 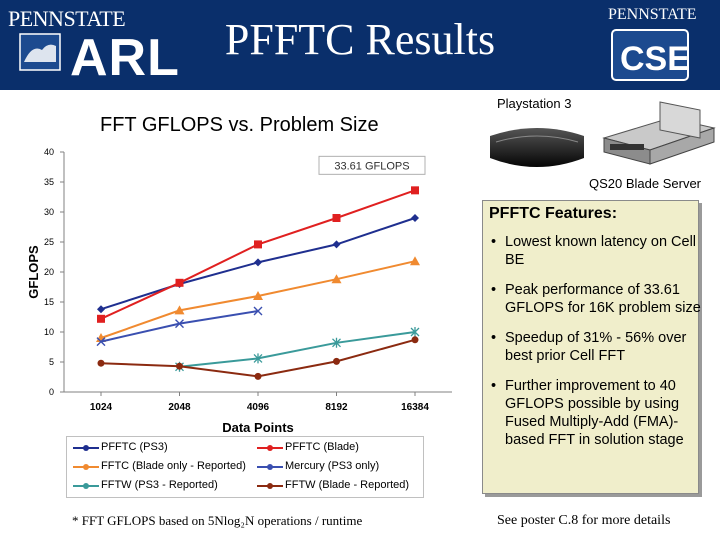 I want to click on y-tick-label: 15, so click(x=49, y=302).